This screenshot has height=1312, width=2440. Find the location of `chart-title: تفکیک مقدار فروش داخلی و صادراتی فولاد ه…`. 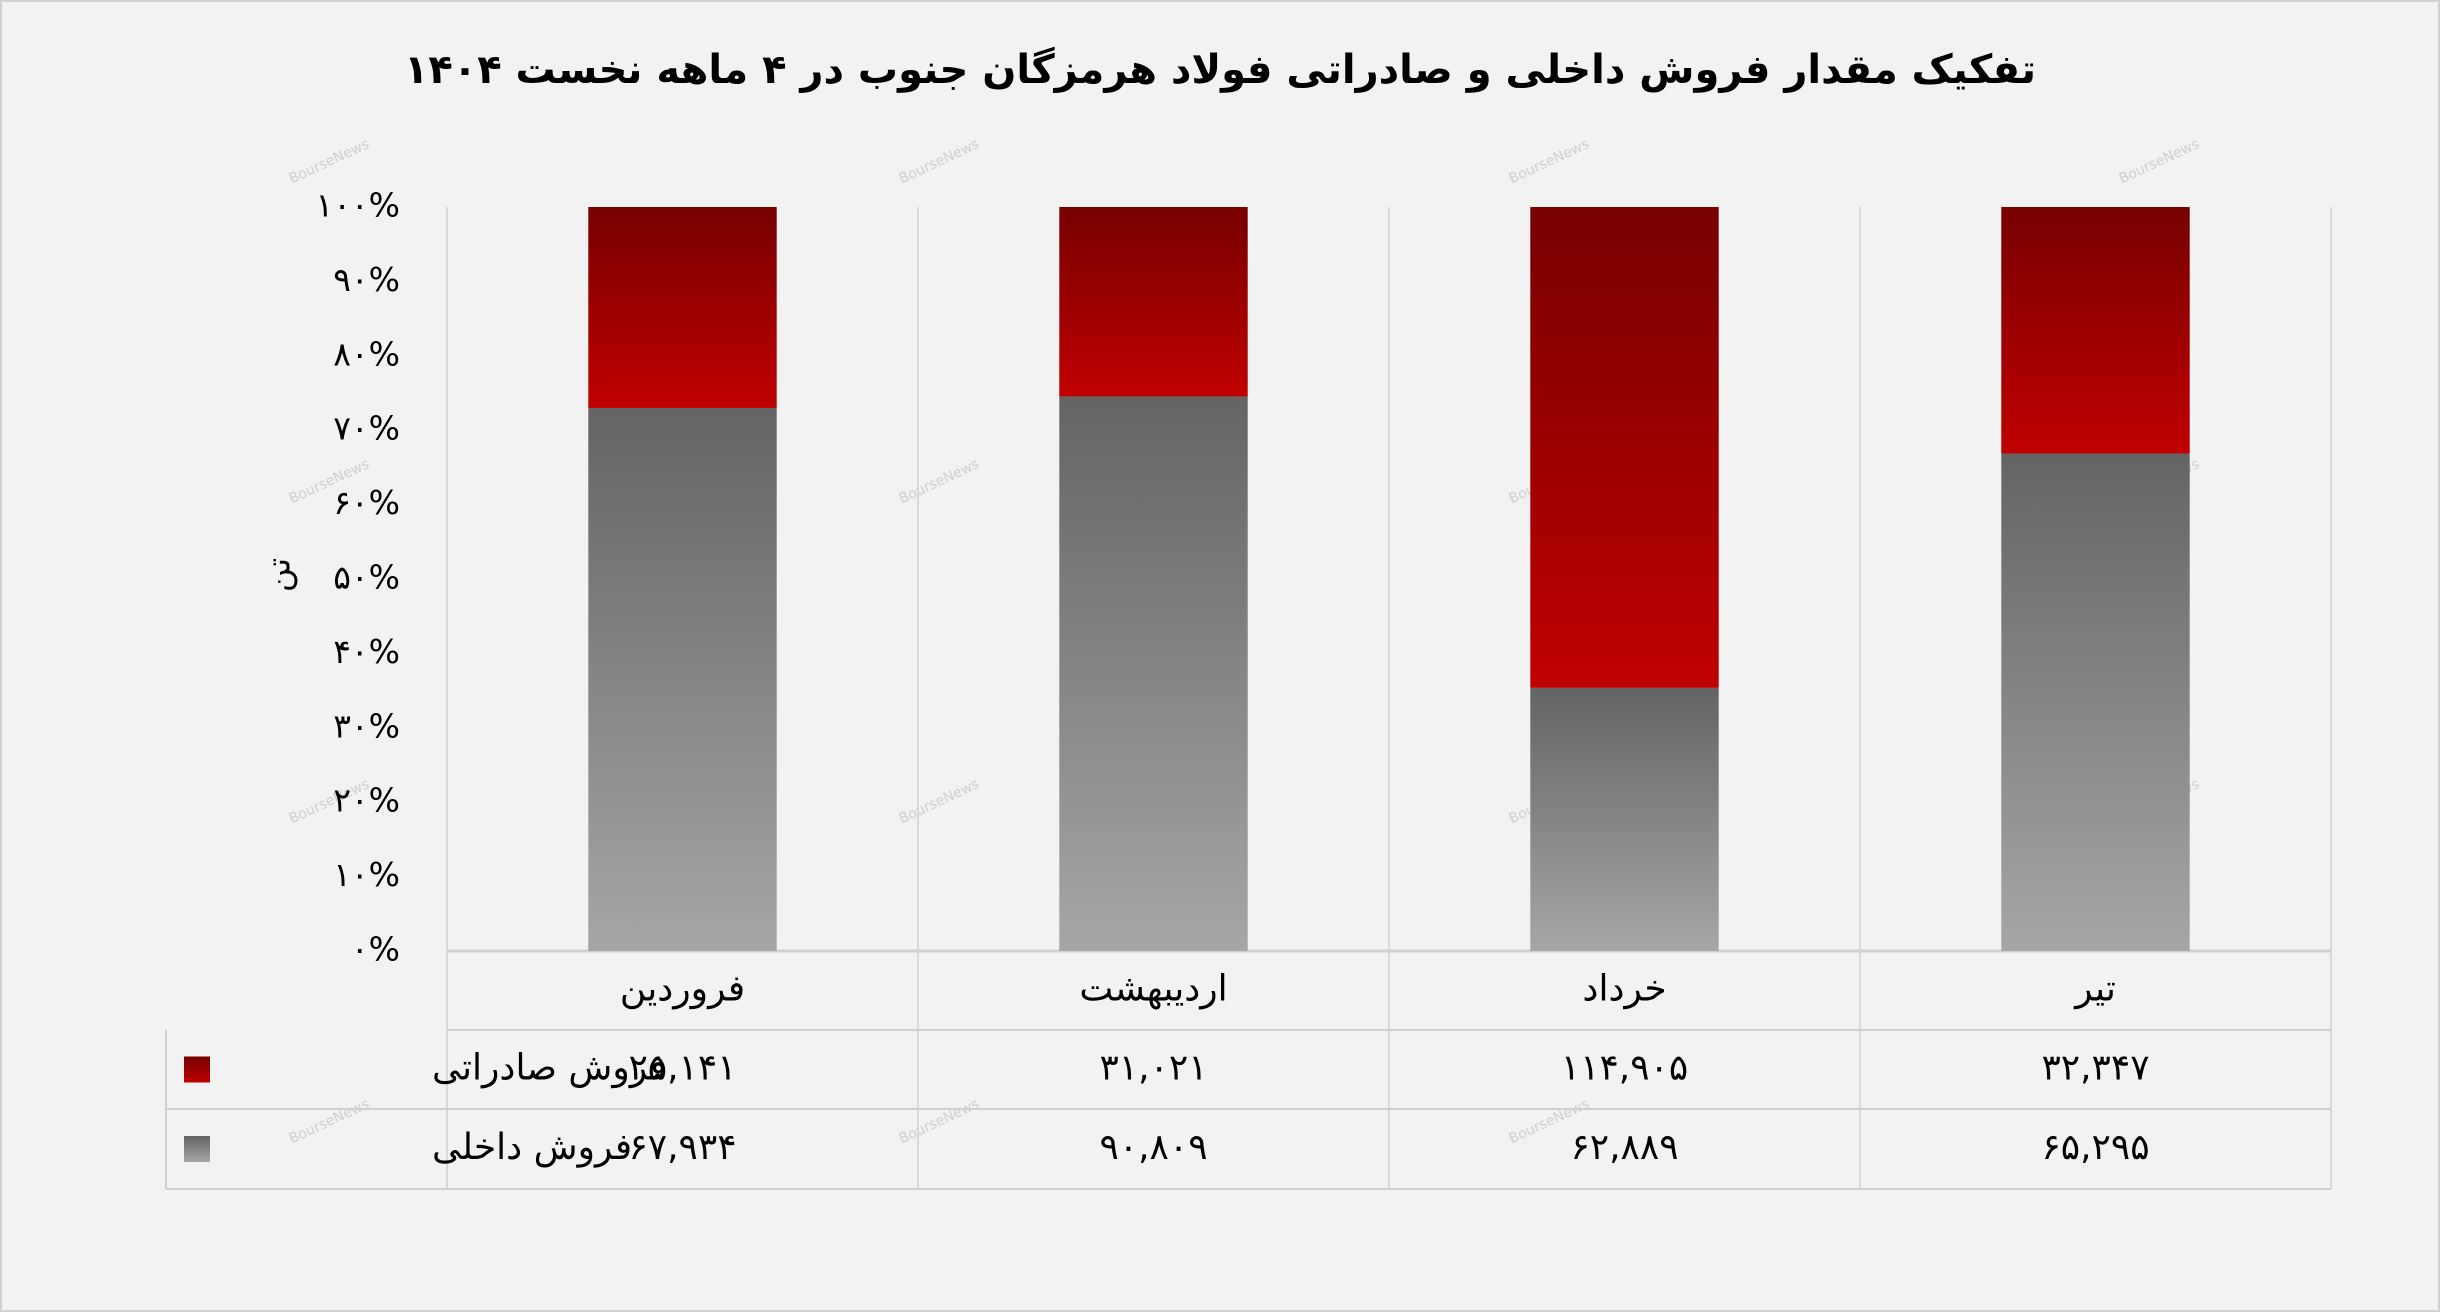

chart-title: تفکیک مقدار فروش داخلی و صادراتی فولاد ه… is located at coordinates (1220, 69).